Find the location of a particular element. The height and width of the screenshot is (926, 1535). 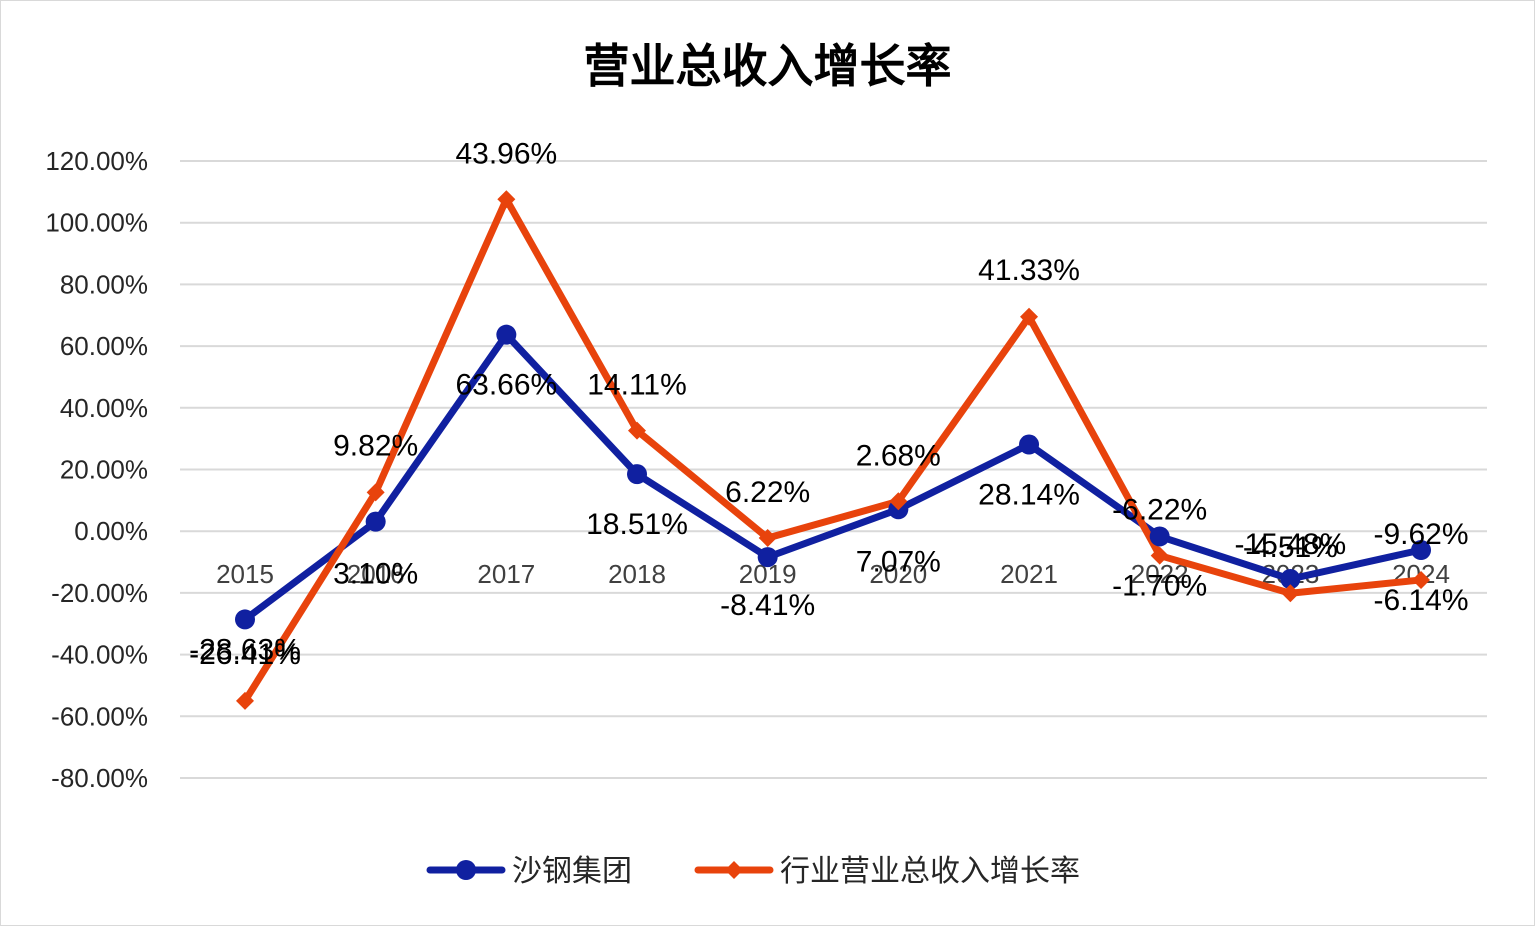

x-tick-label: 2017 is located at coordinates (506, 574).